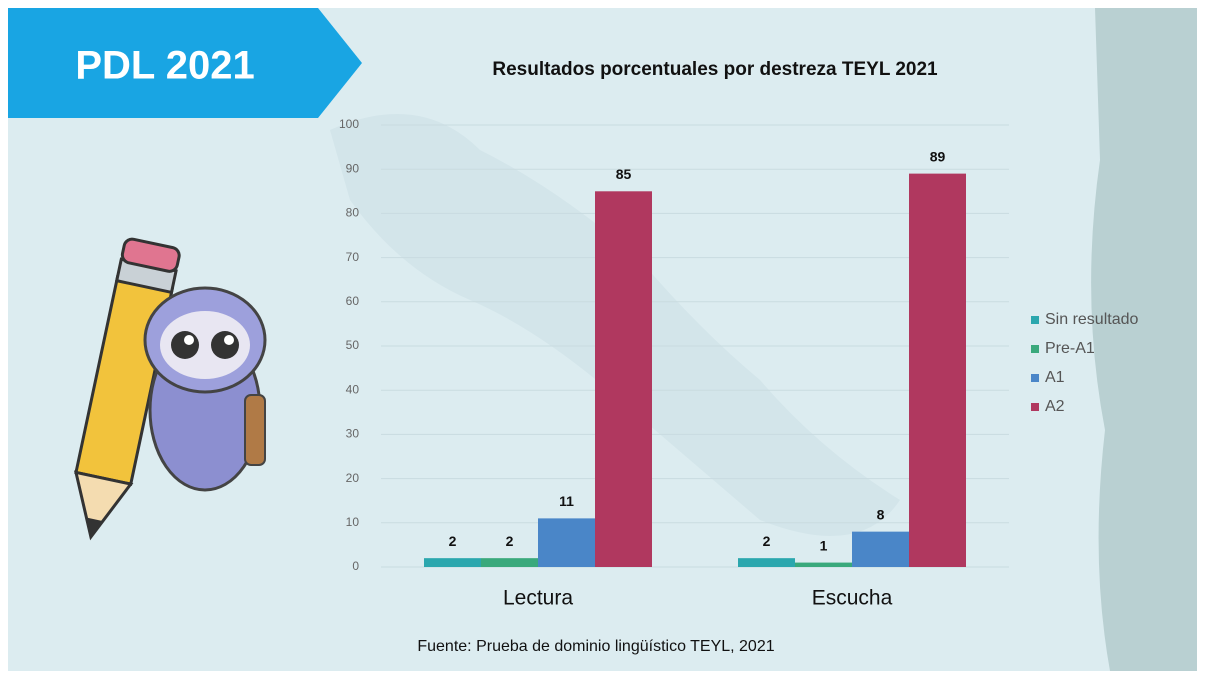 This screenshot has width=1205, height=679. What do you see at coordinates (353, 213) in the screenshot?
I see `y-tick-label: 80` at bounding box center [353, 213].